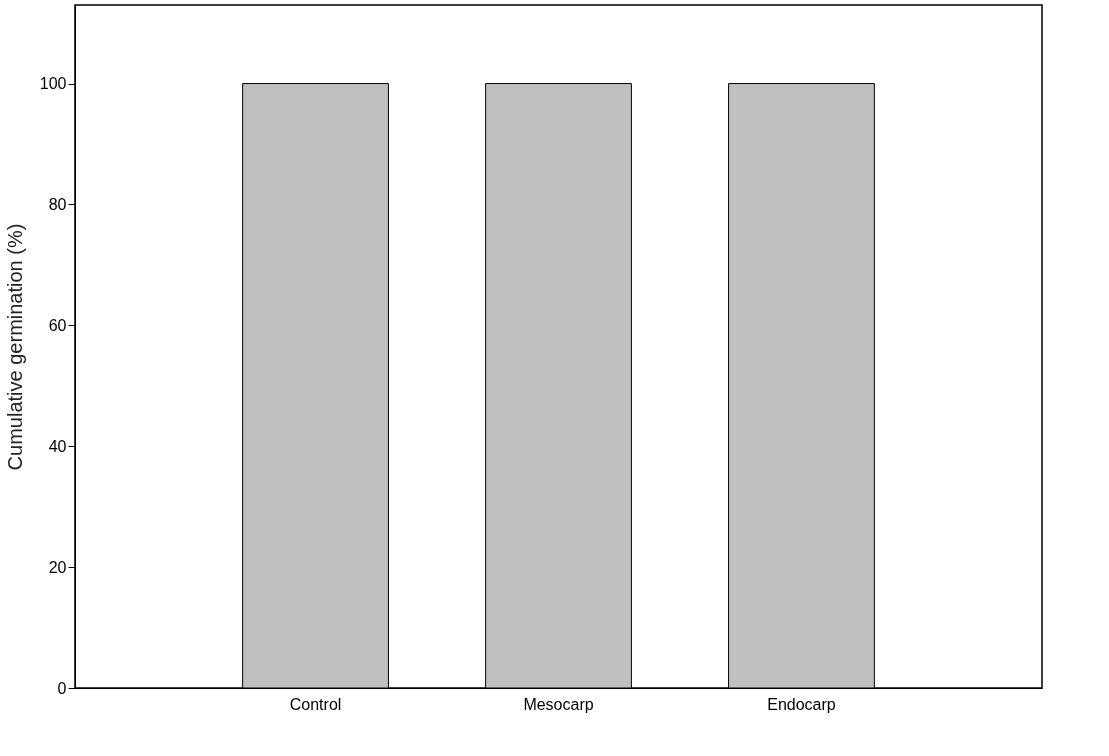 Image resolution: width=1109 pixels, height=756 pixels. Describe the element at coordinates (57, 325) in the screenshot. I see `y-tick-label: 60` at that location.